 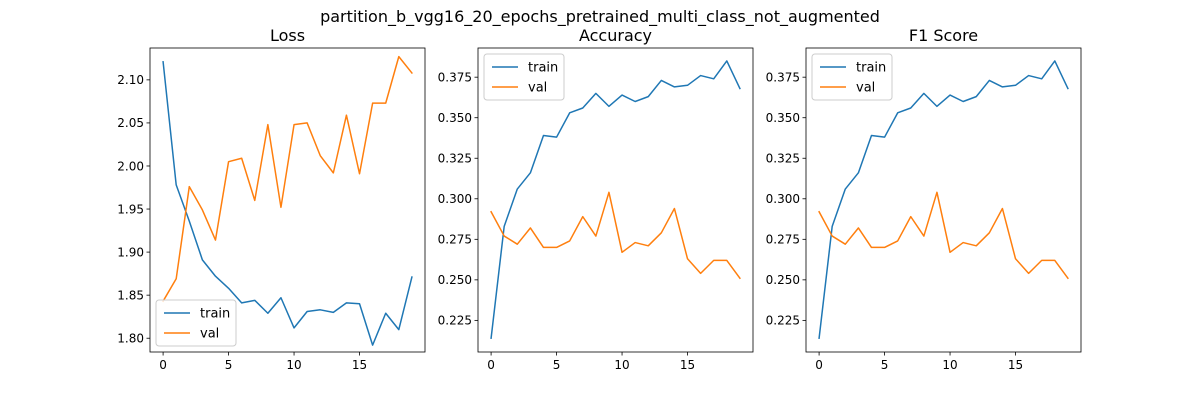 What do you see at coordinates (943, 35) in the screenshot?
I see `subplot-title: F1 Score` at bounding box center [943, 35].